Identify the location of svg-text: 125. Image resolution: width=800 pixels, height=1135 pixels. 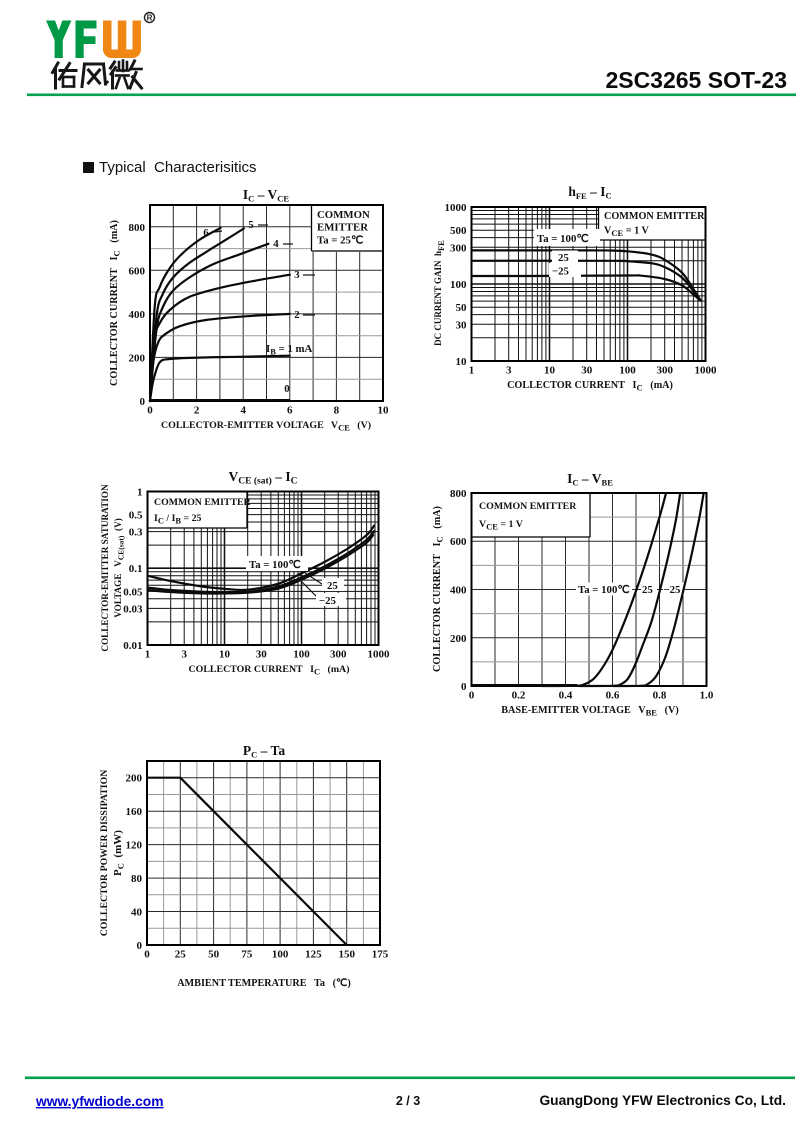
(313, 955).